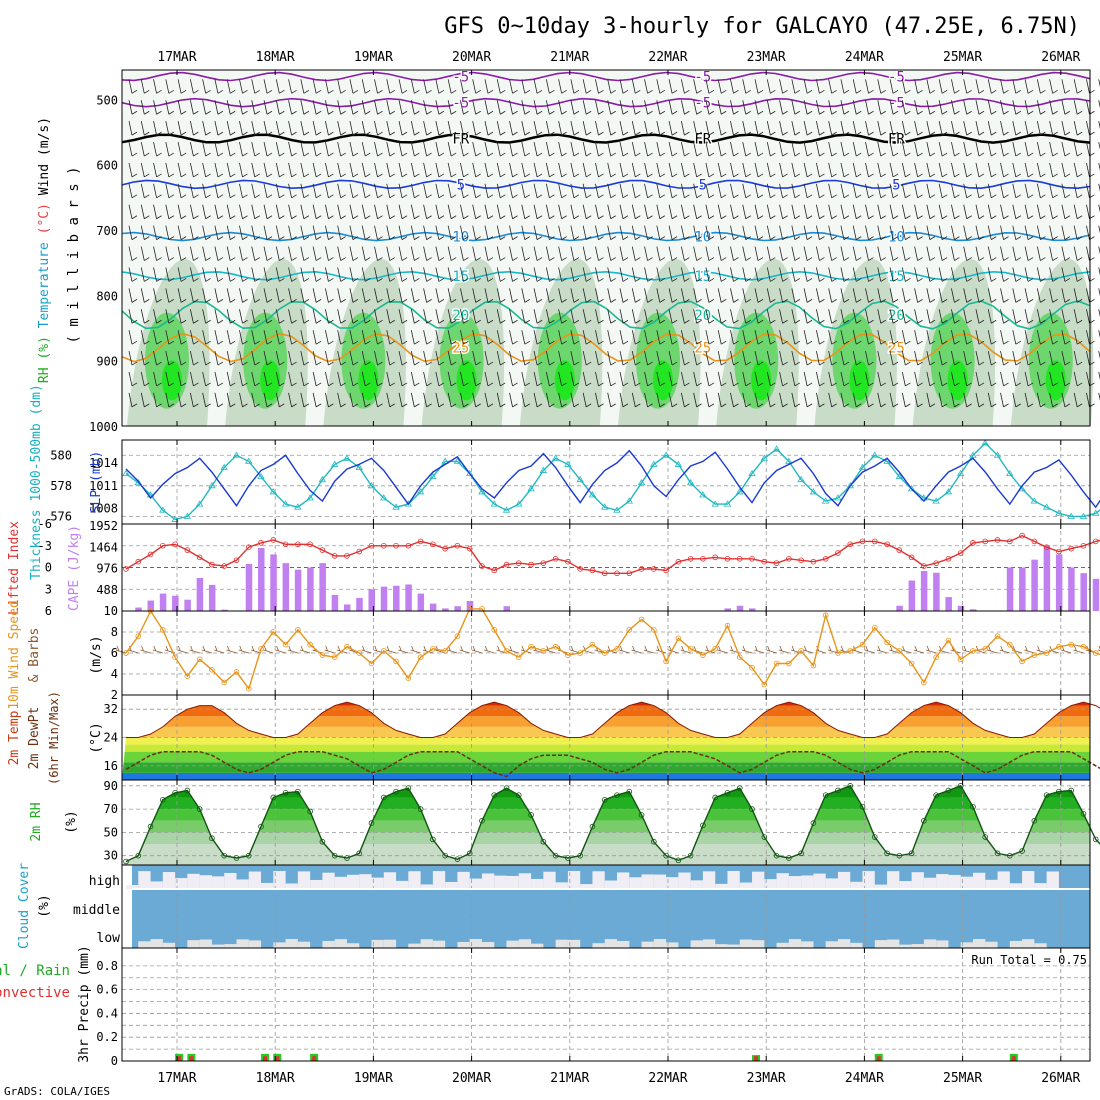 The height and width of the screenshot is (1100, 1100). What do you see at coordinates (265, 1058) in the screenshot?
I see `precip-convective-bar` at bounding box center [265, 1058].